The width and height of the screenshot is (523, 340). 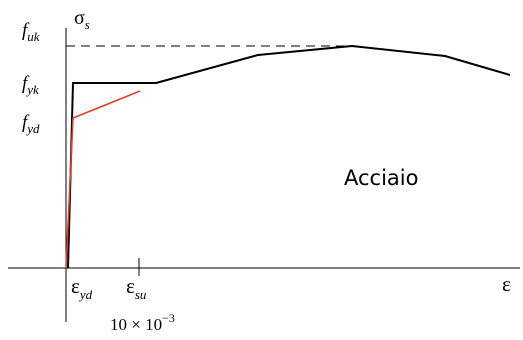 I want to click on label-eps-axis: ε, so click(x=506, y=284).